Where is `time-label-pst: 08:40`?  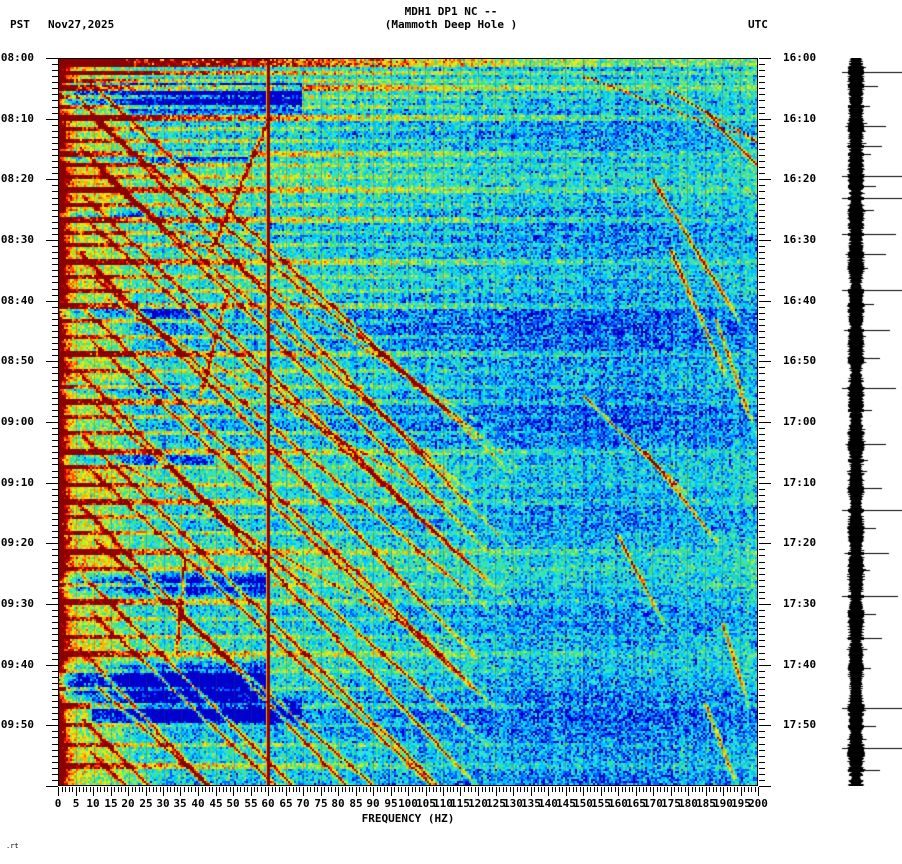 time-label-pst: 08:40 is located at coordinates (17, 300).